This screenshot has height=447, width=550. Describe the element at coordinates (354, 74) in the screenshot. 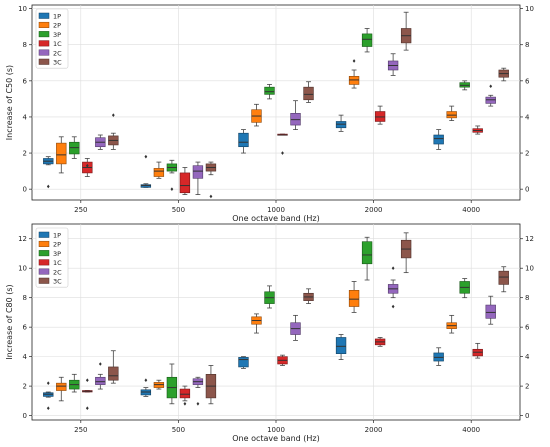

I see `box-2P-2000` at that location.